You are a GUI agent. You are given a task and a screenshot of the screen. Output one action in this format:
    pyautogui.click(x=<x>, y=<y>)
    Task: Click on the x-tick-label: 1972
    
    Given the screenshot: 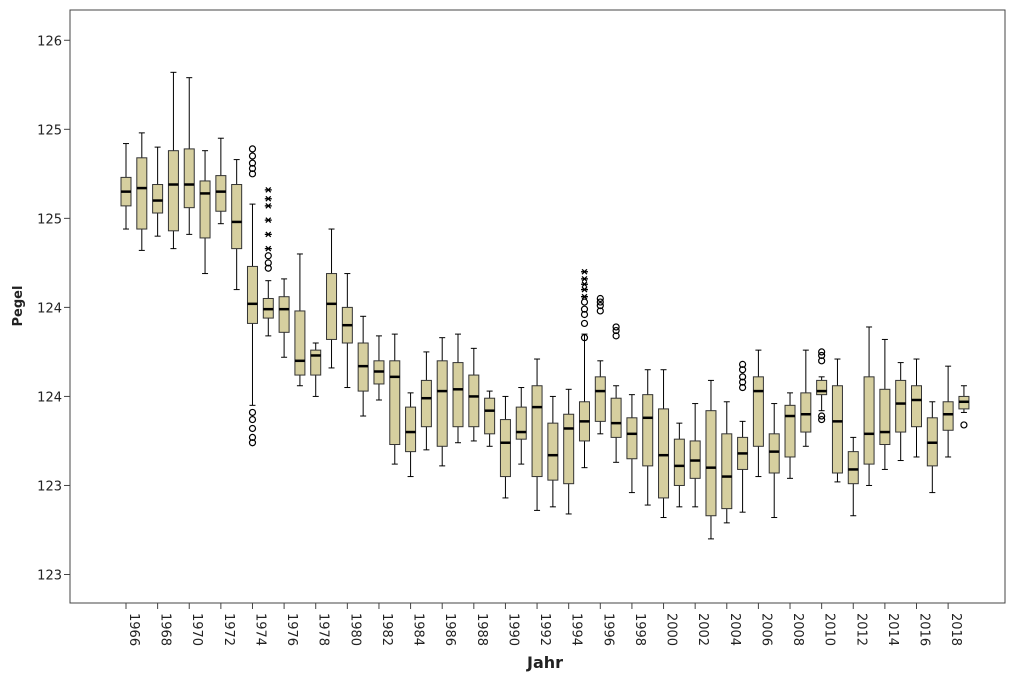 What is the action you would take?
    pyautogui.click(x=228, y=629)
    